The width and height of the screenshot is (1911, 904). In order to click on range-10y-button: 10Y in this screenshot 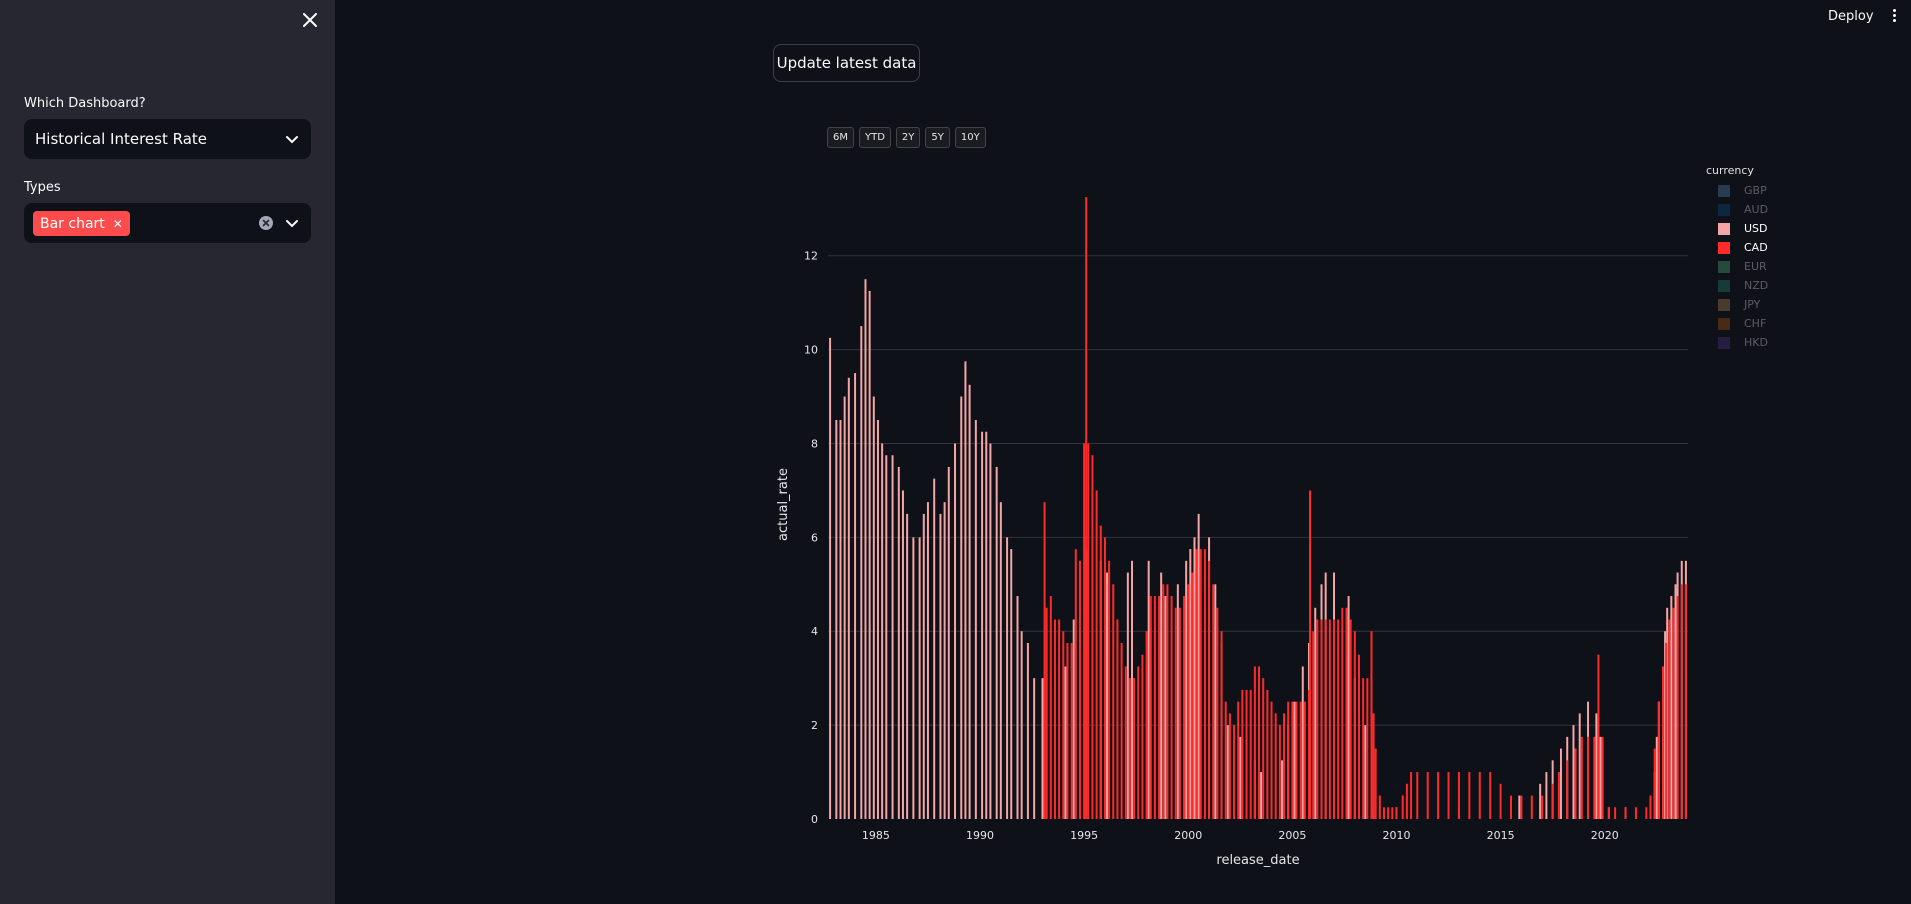, I will do `click(970, 137)`.